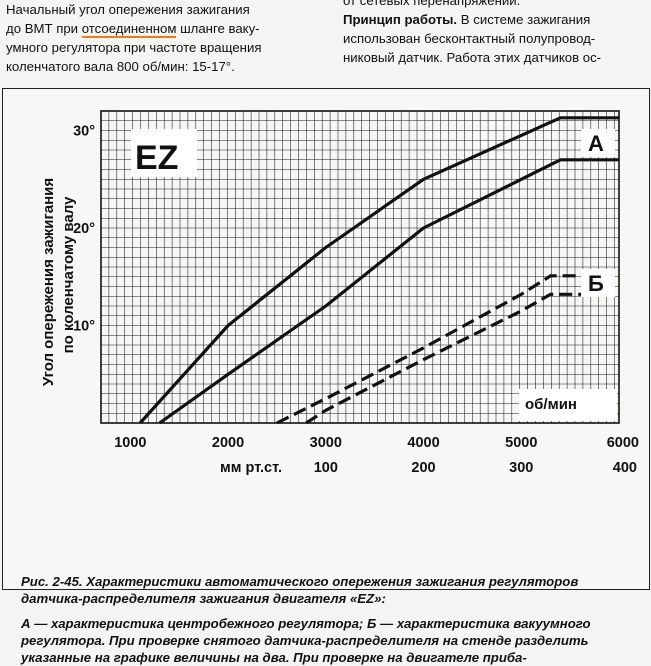 Image resolution: width=651 pixels, height=666 pixels. Describe the element at coordinates (84, 229) in the screenshot. I see `y-tick-label: 20°` at that location.